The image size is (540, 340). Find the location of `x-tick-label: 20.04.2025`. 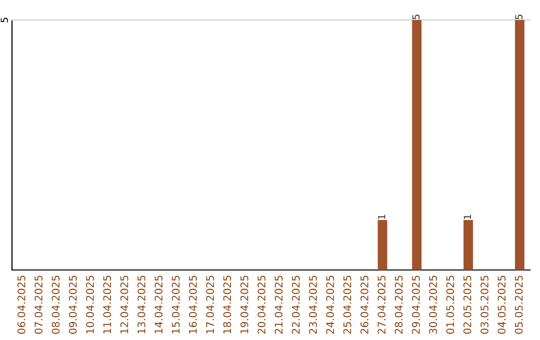

x-tick-label: 20.04.2025 is located at coordinates (262, 305).